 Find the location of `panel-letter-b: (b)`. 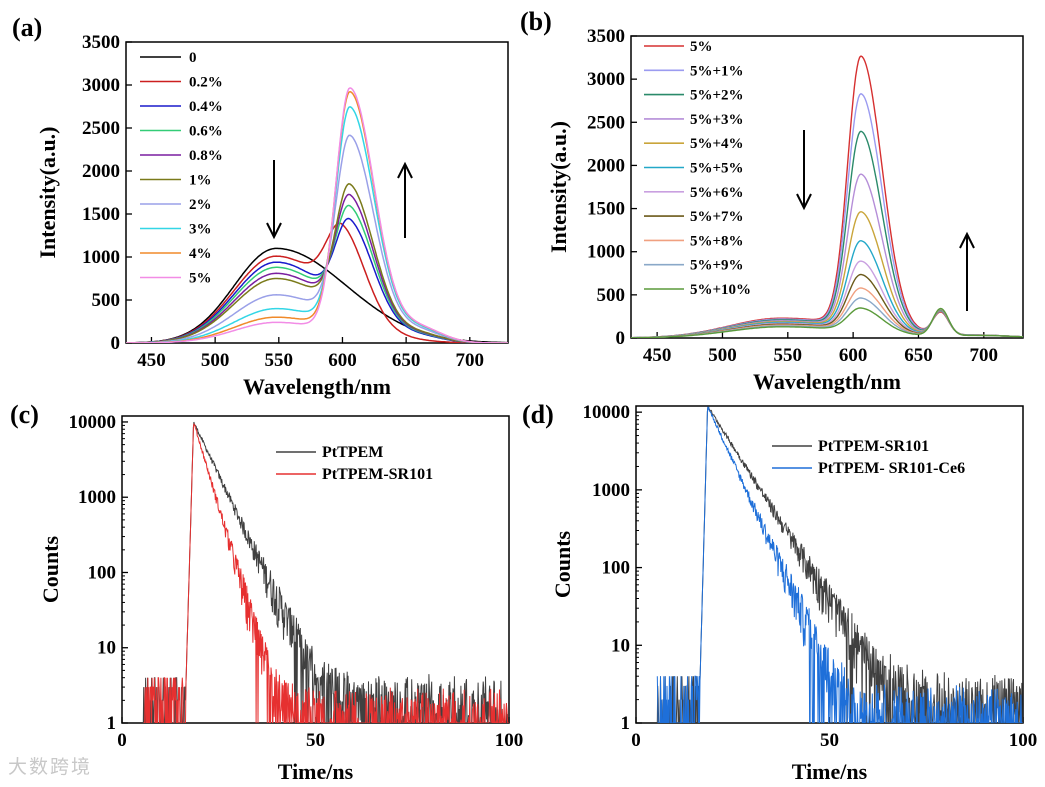

panel-letter-b: (b) is located at coordinates (536, 21).